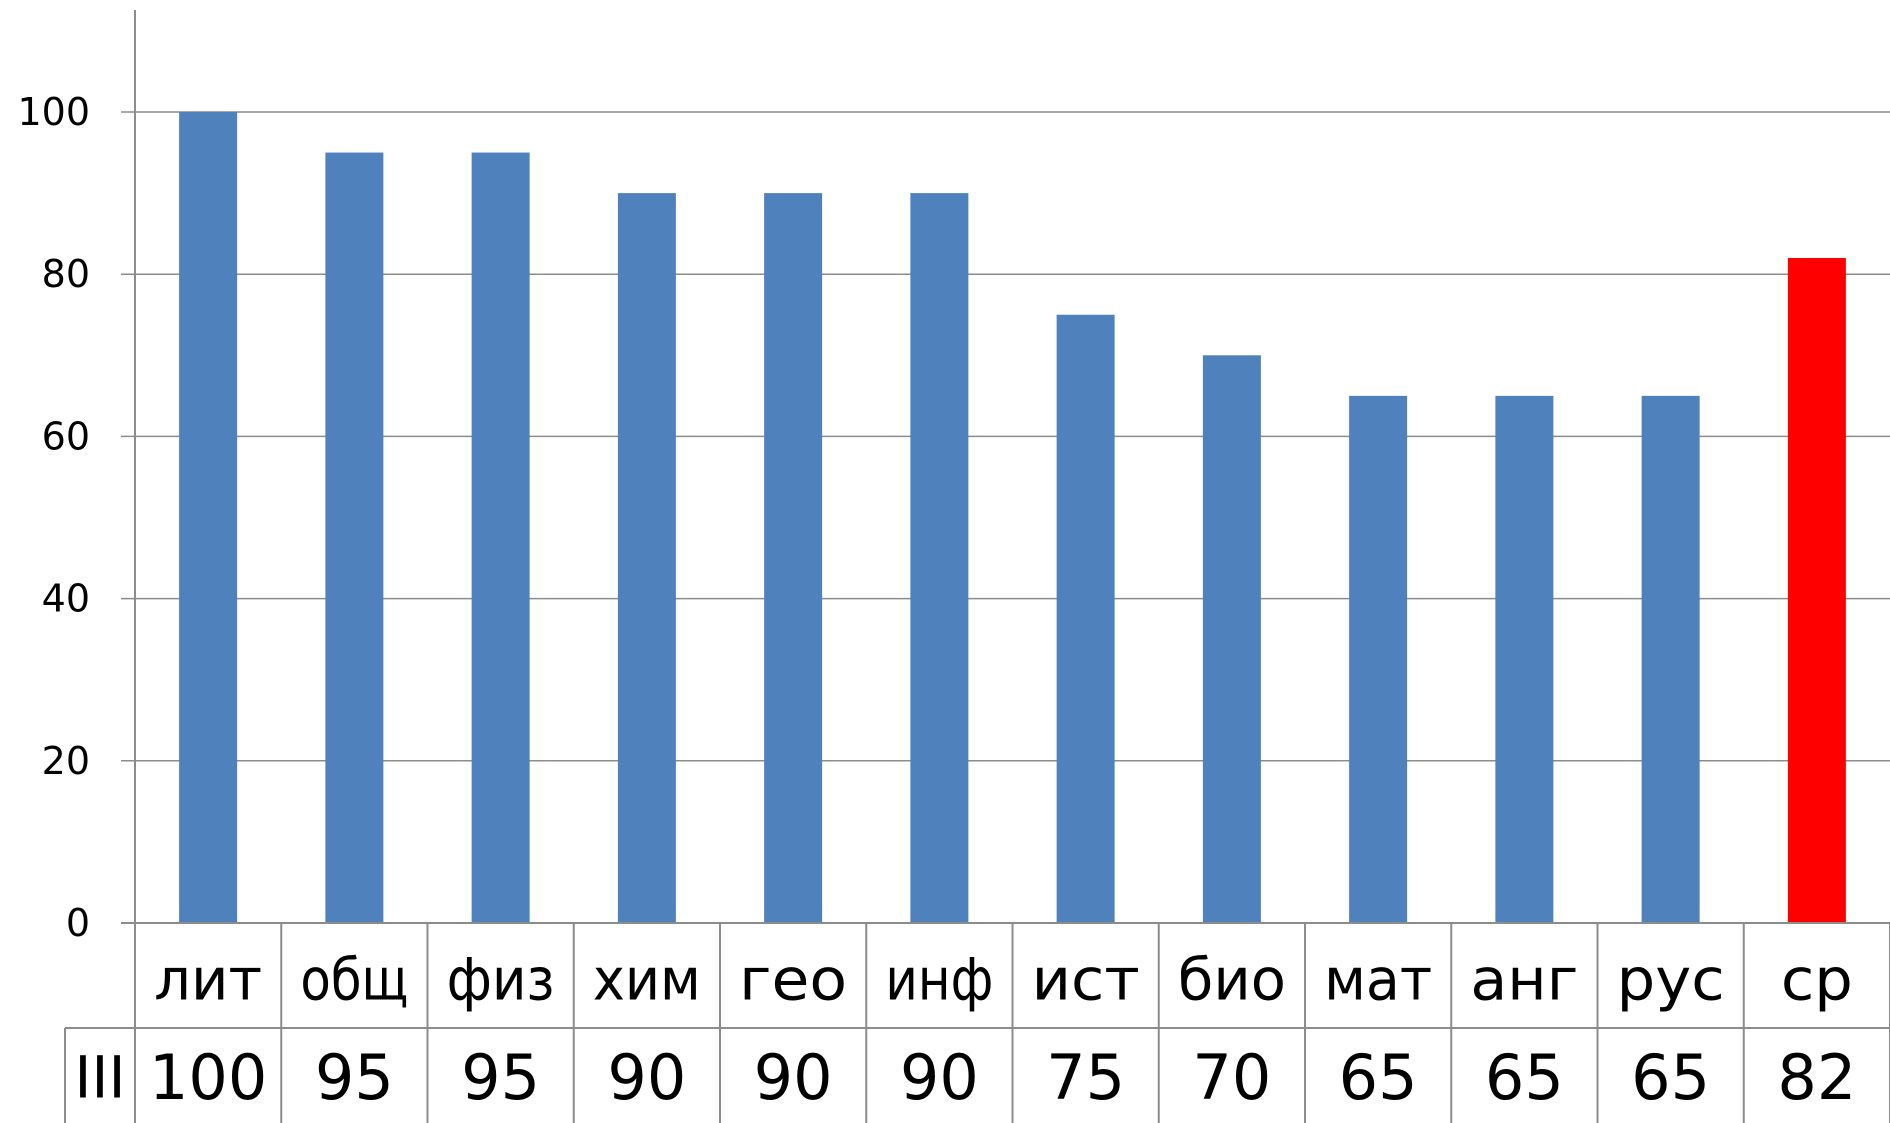 This screenshot has height=1123, width=1890. What do you see at coordinates (53, 517) in the screenshot?
I see `y-tick-labels: 0 20 40 60 80 100` at bounding box center [53, 517].